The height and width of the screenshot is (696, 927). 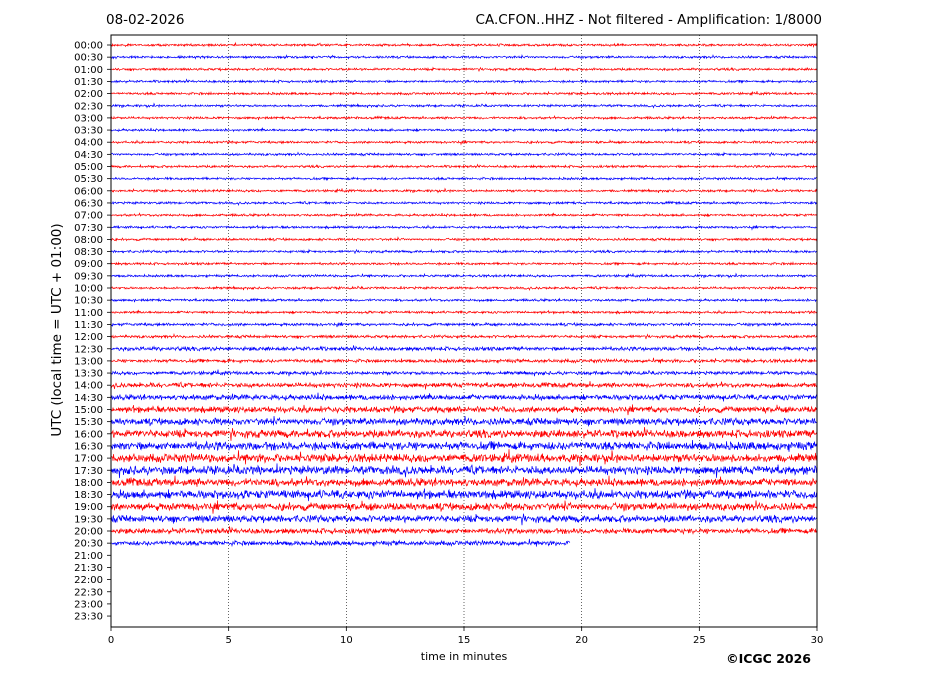 I want to click on y-tick-label: 05:30, so click(x=88, y=179).